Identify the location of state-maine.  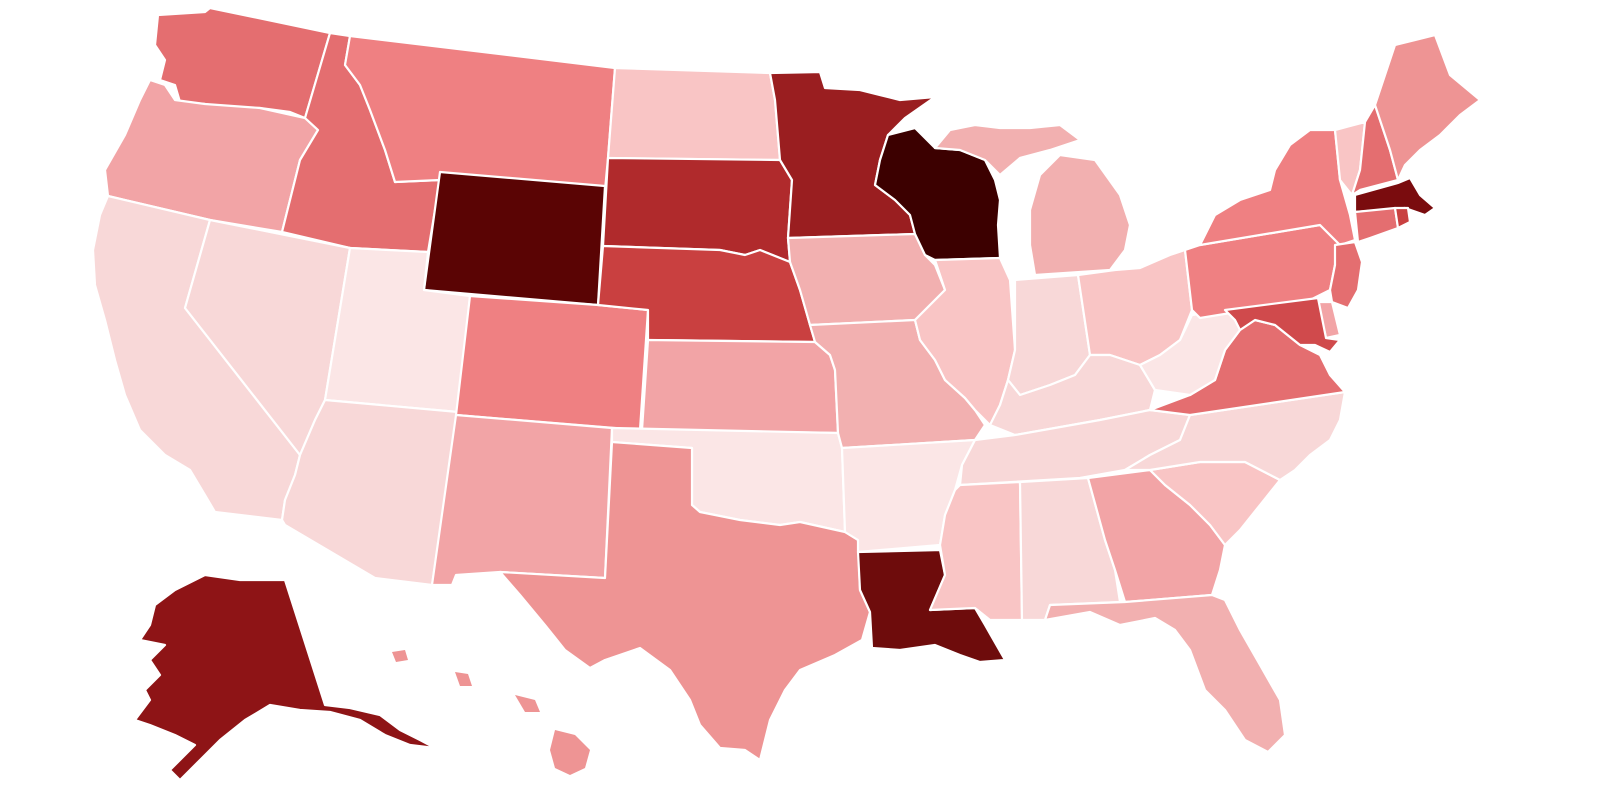
(1427, 107).